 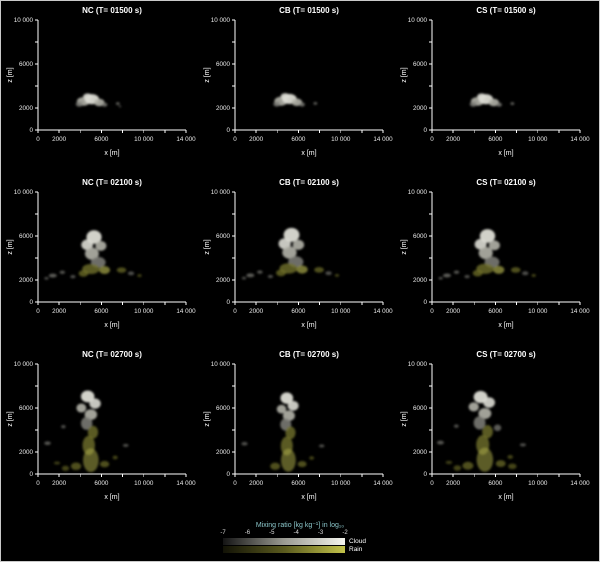 What do you see at coordinates (300, 525) in the screenshot?
I see `colorbar-title: Mixing ratio [kg kg⁻¹] in log₁₀` at bounding box center [300, 525].